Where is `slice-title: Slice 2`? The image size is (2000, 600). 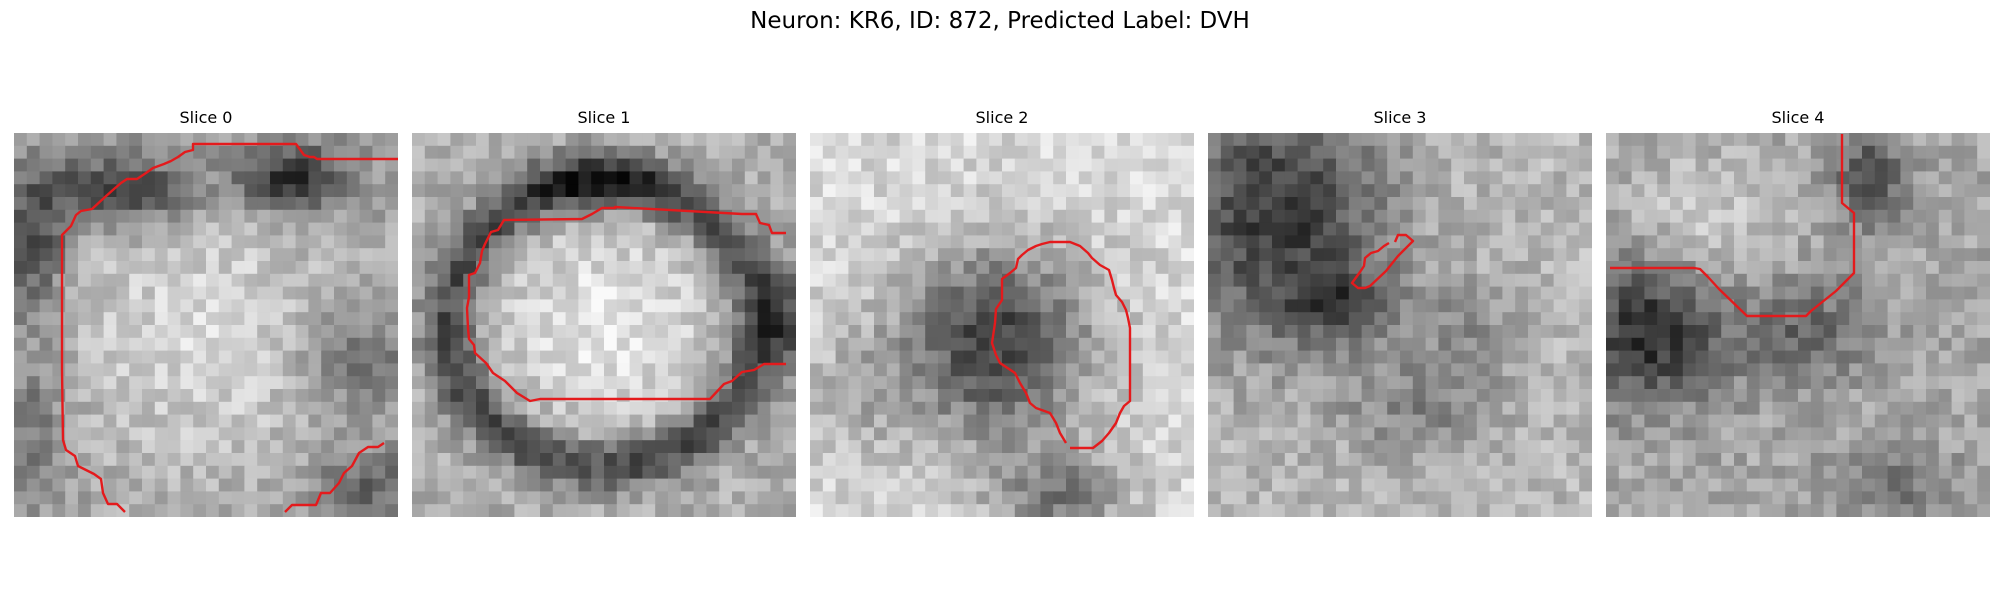
slice-title: Slice 2 is located at coordinates (1002, 117).